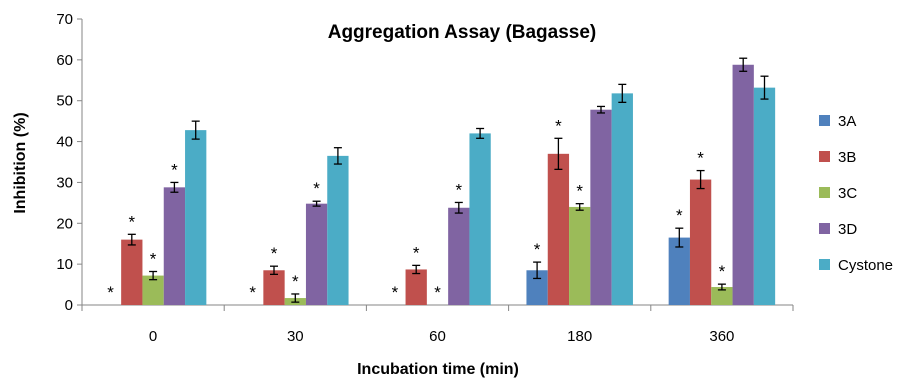  What do you see at coordinates (847, 229) in the screenshot?
I see `legend-label-3d: 3D` at bounding box center [847, 229].